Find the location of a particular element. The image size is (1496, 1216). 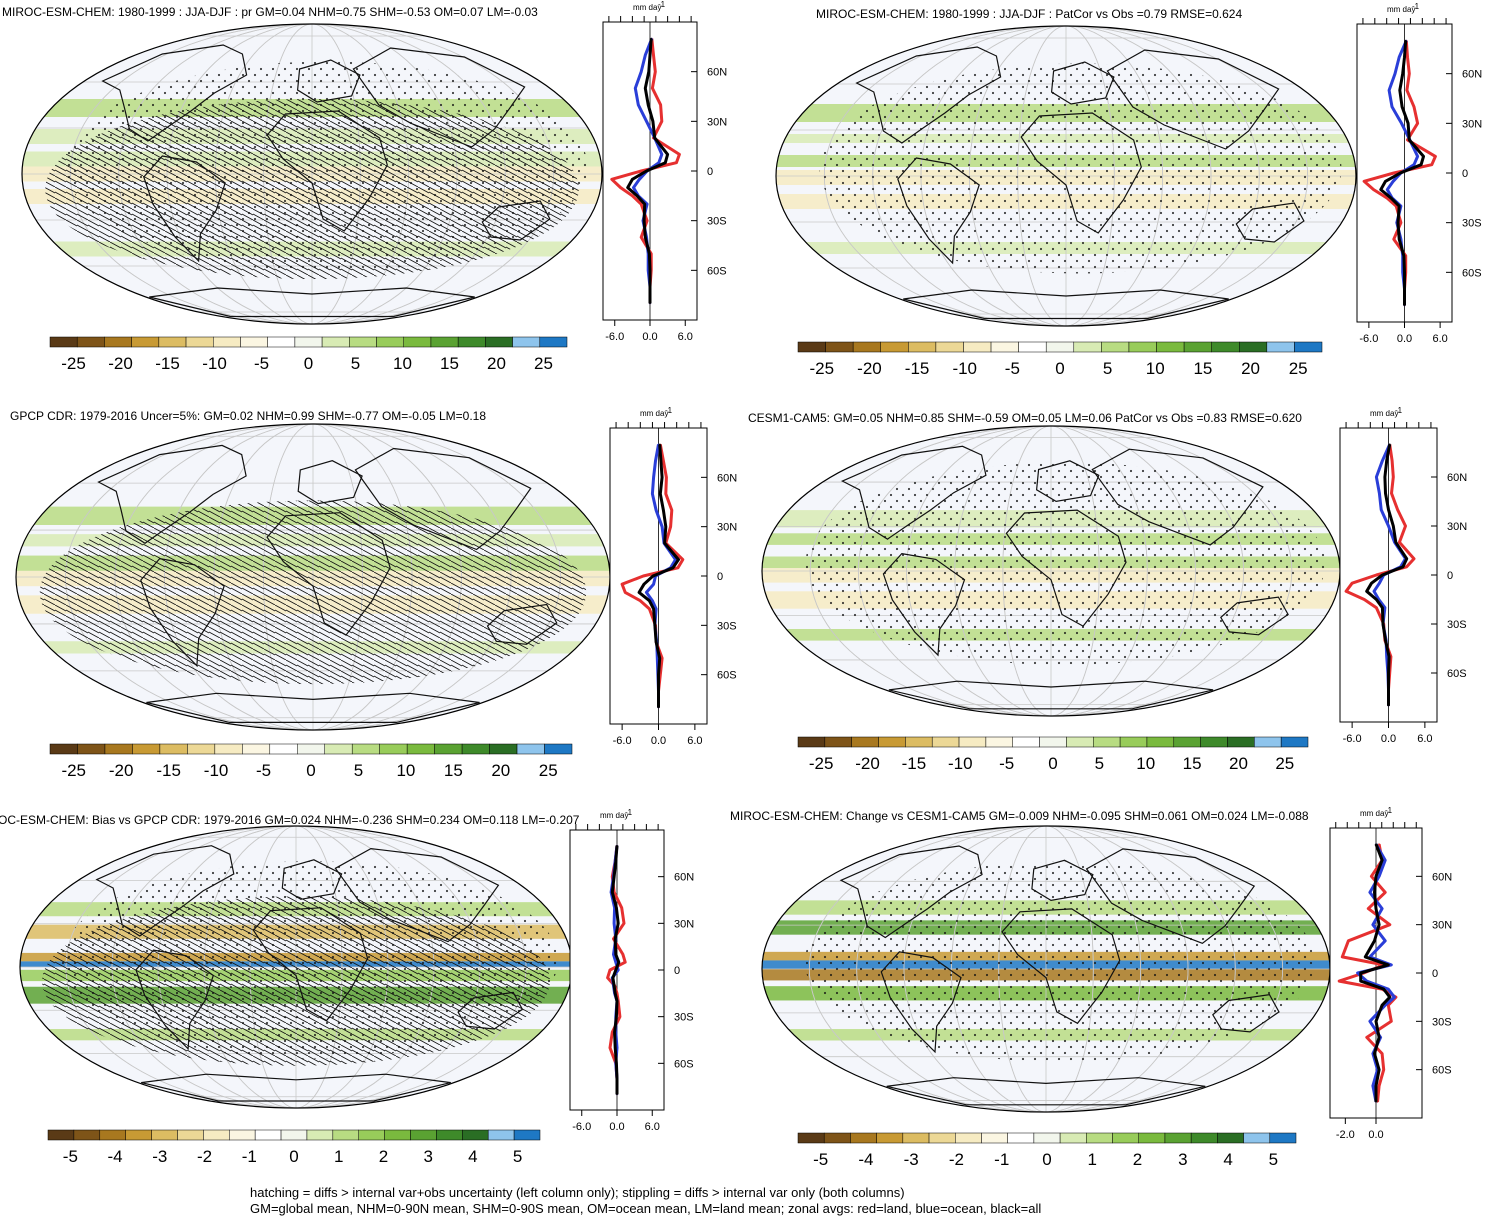

colorbar: -5 -4 -3 -2 -1 0 1 2 3 4 5 is located at coordinates (1047, 1150).